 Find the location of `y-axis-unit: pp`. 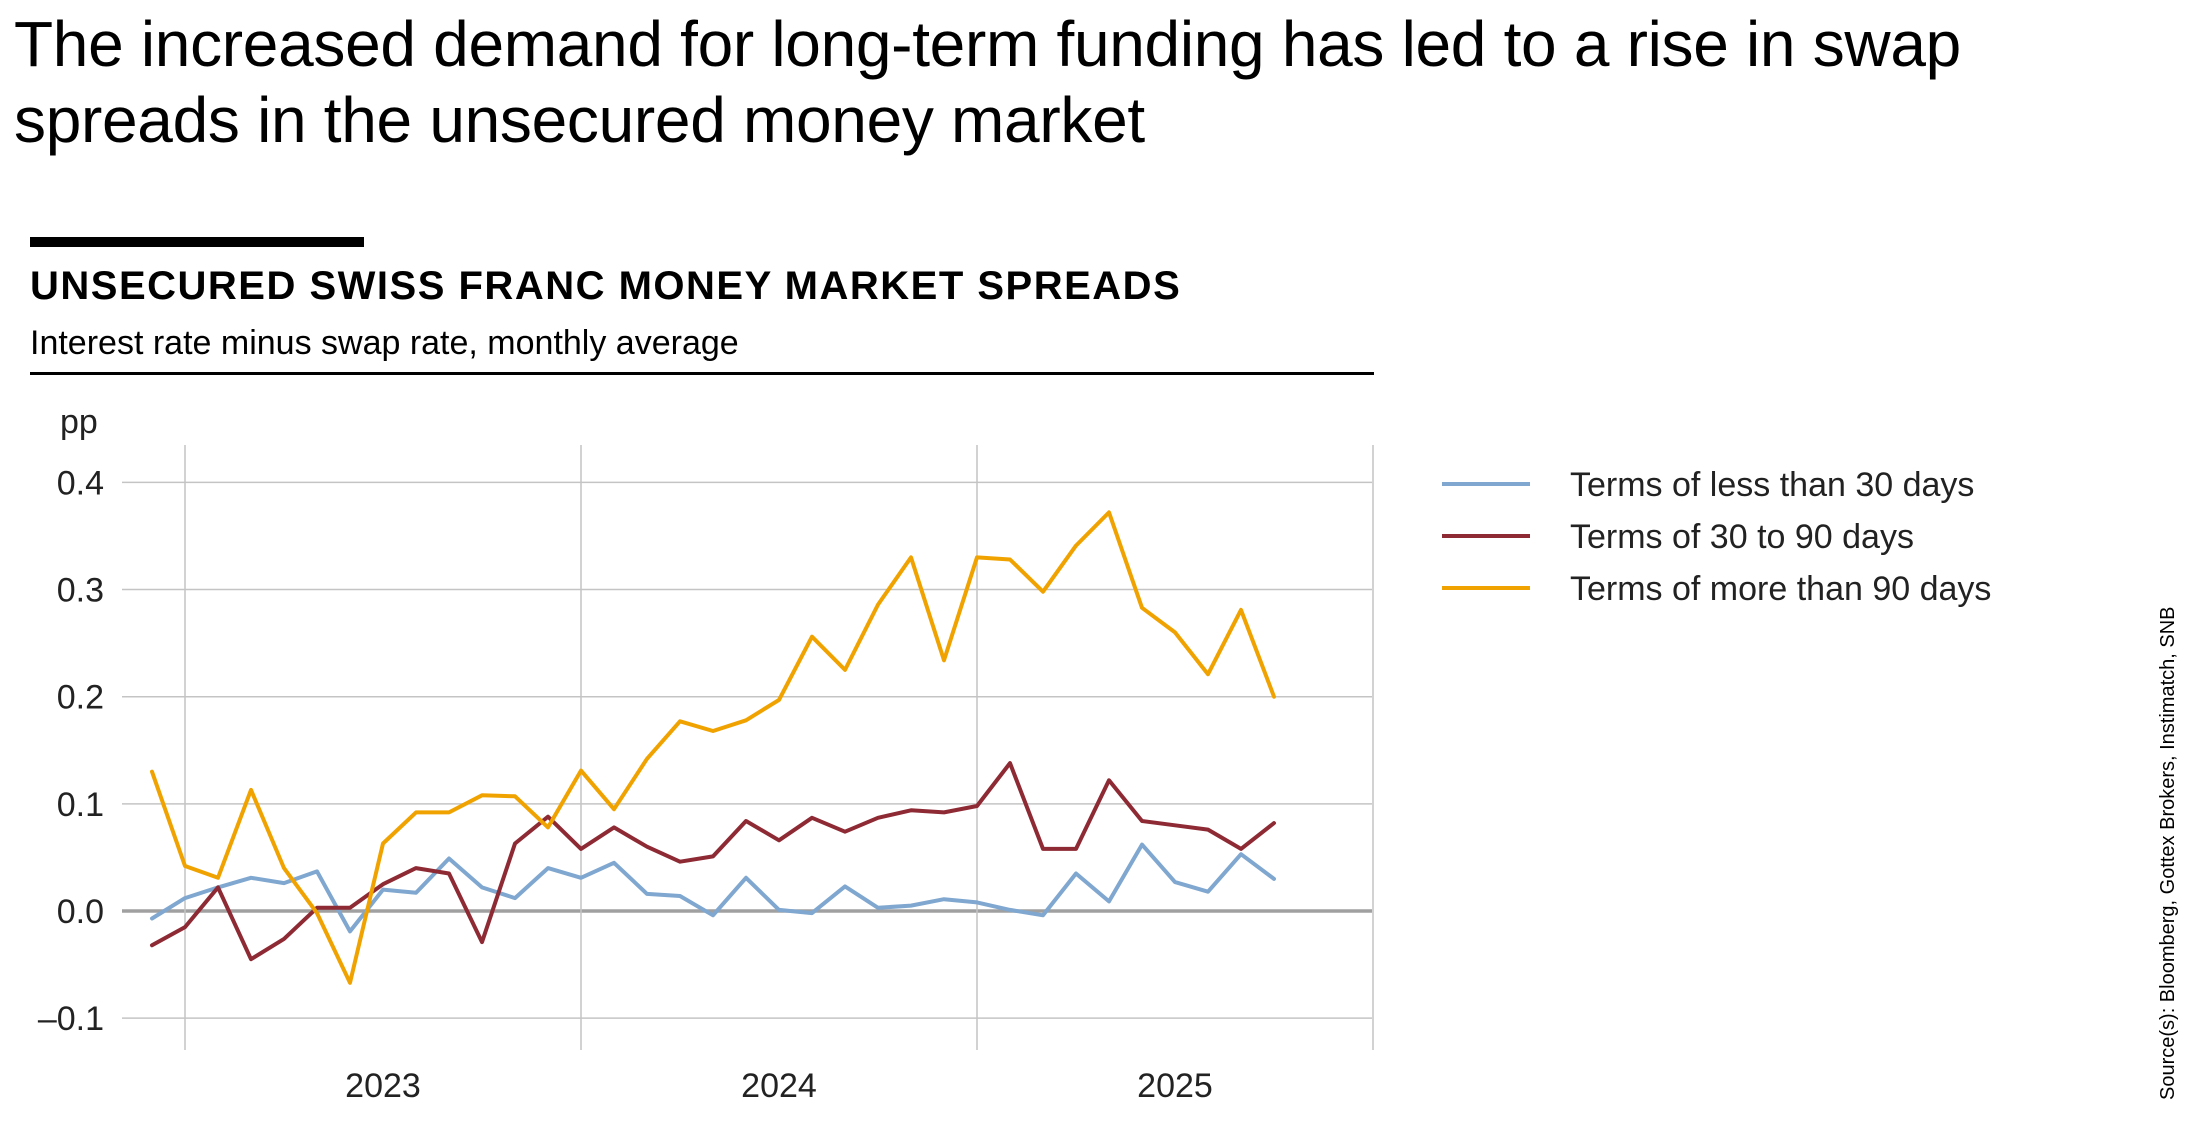

y-axis-unit: pp is located at coordinates (79, 422).